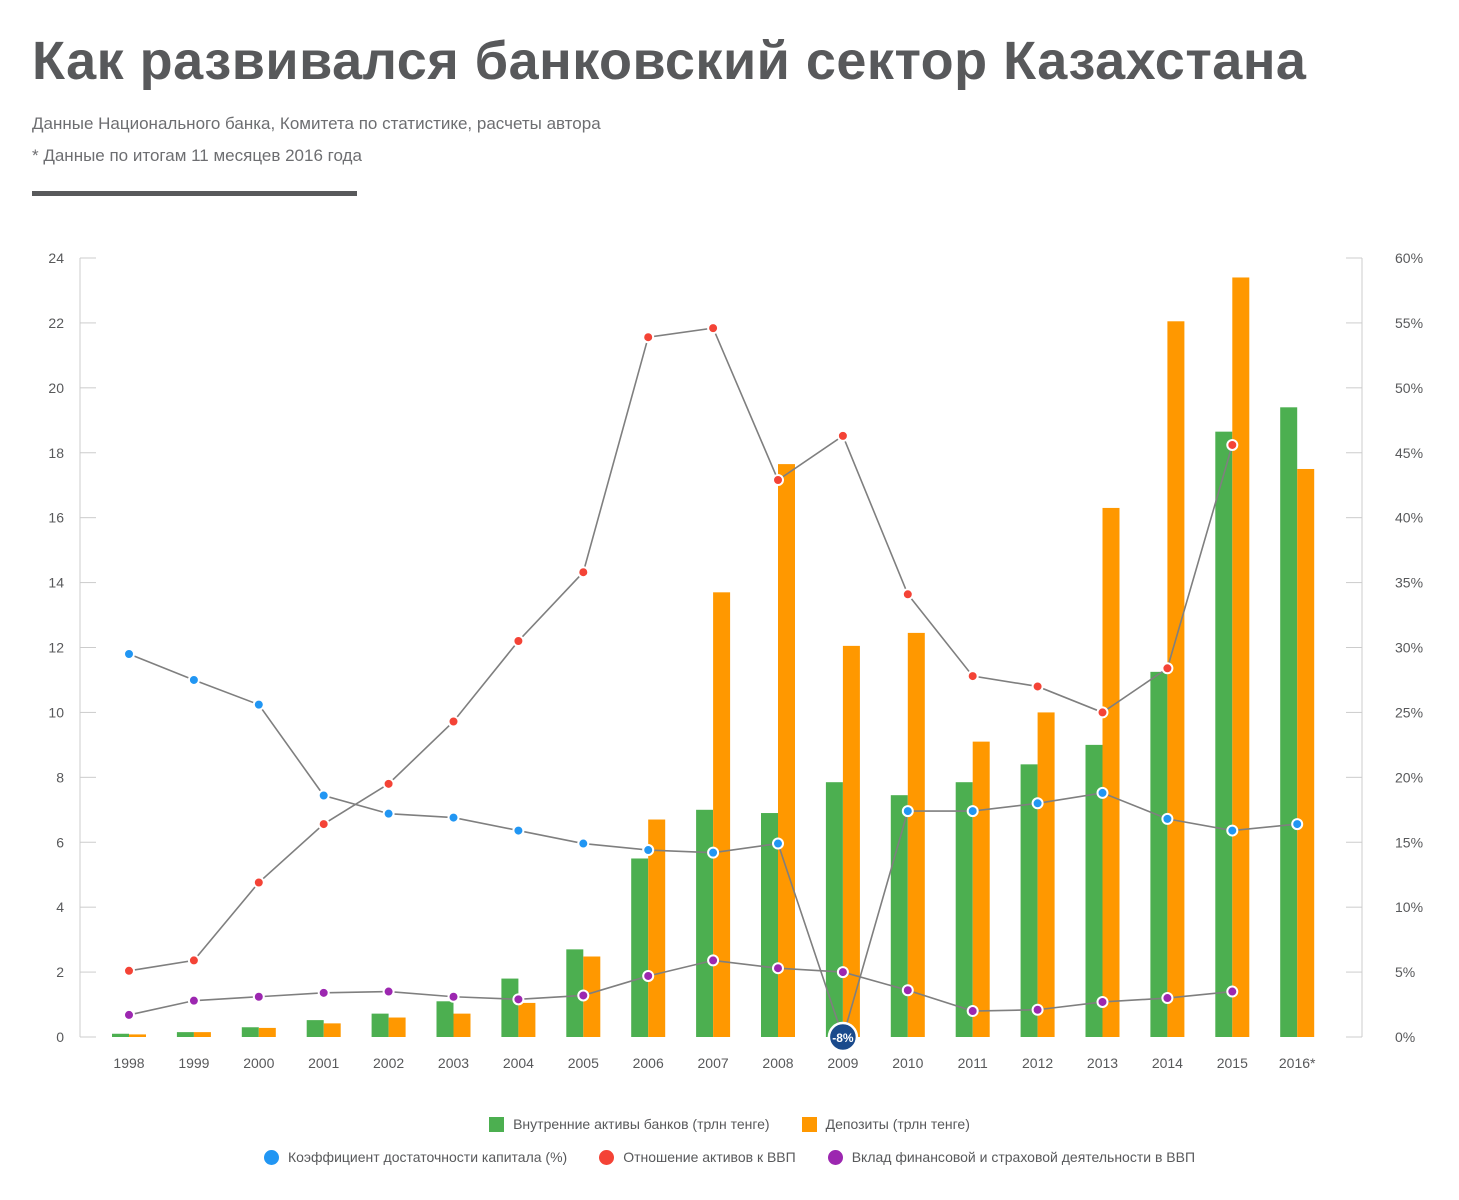  What do you see at coordinates (680, 987) in the screenshot?
I see `line-contribution` at bounding box center [680, 987].